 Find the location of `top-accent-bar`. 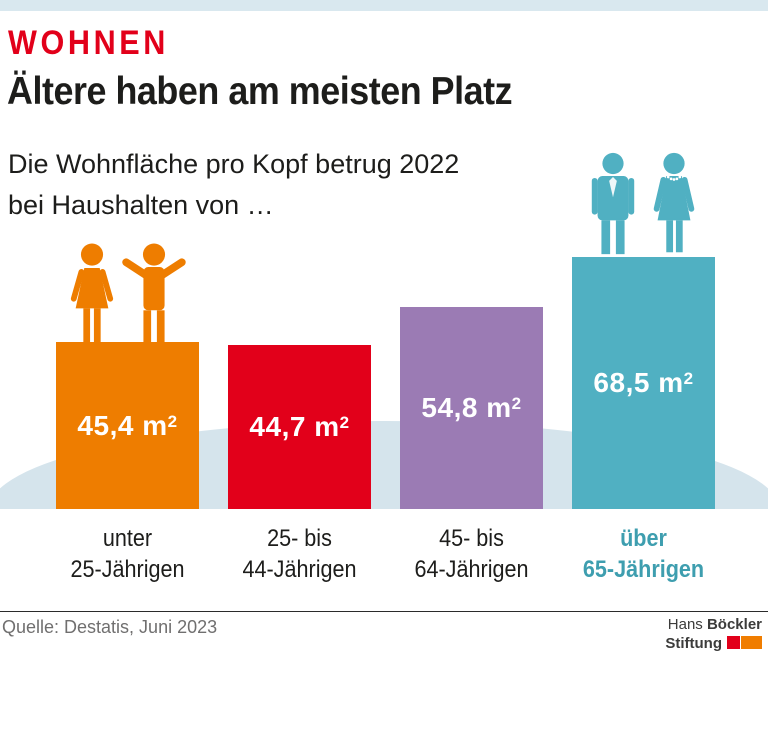

top-accent-bar is located at coordinates (384, 5).